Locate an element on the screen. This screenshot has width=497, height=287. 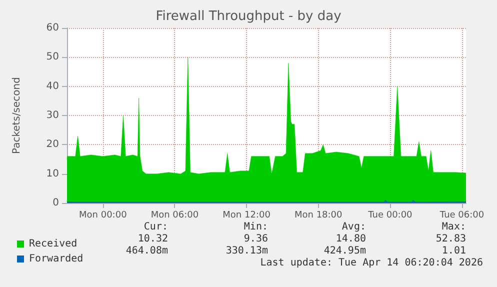
x-tick-label: Mon 18:00 is located at coordinates (318, 215).